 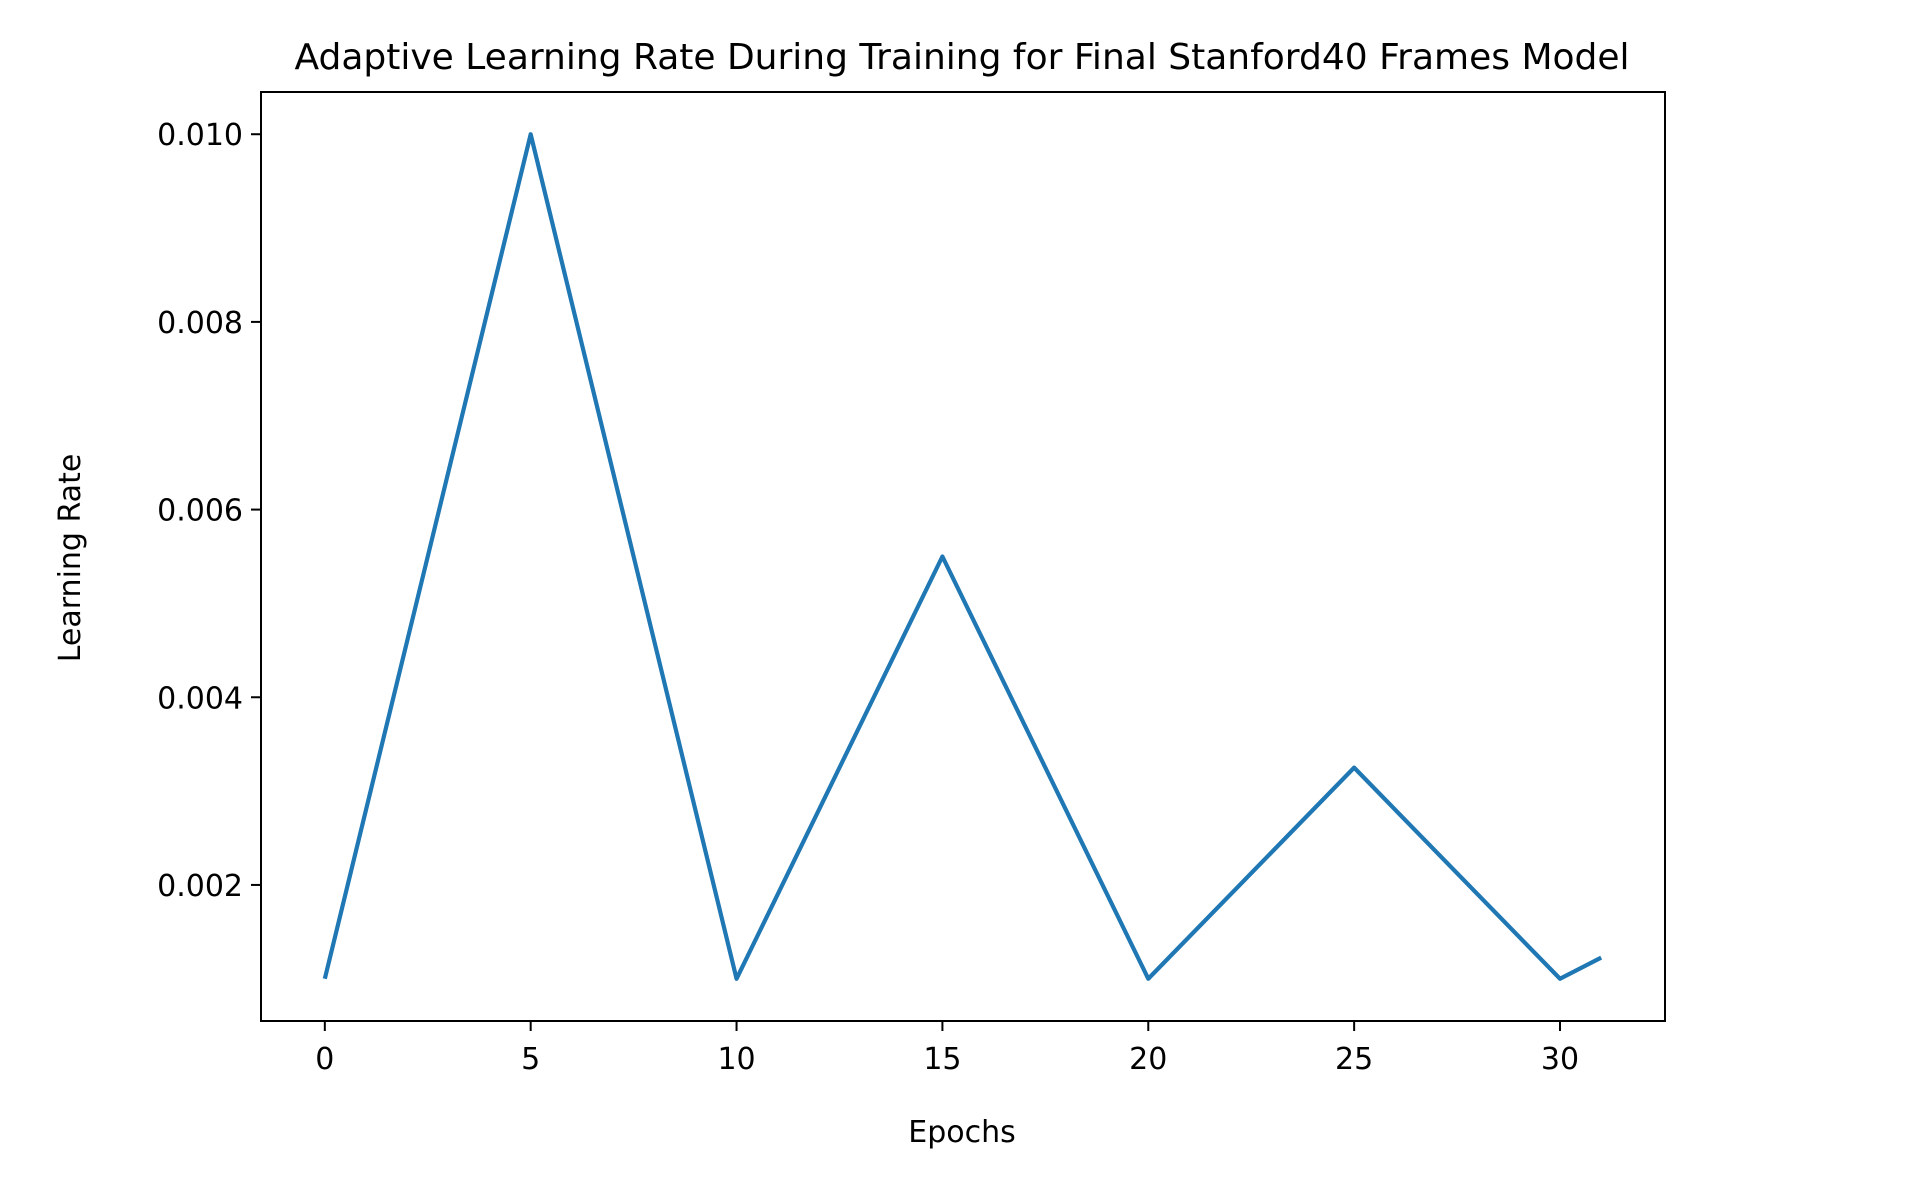 I want to click on x-tick-label: 15, so click(x=942, y=1059).